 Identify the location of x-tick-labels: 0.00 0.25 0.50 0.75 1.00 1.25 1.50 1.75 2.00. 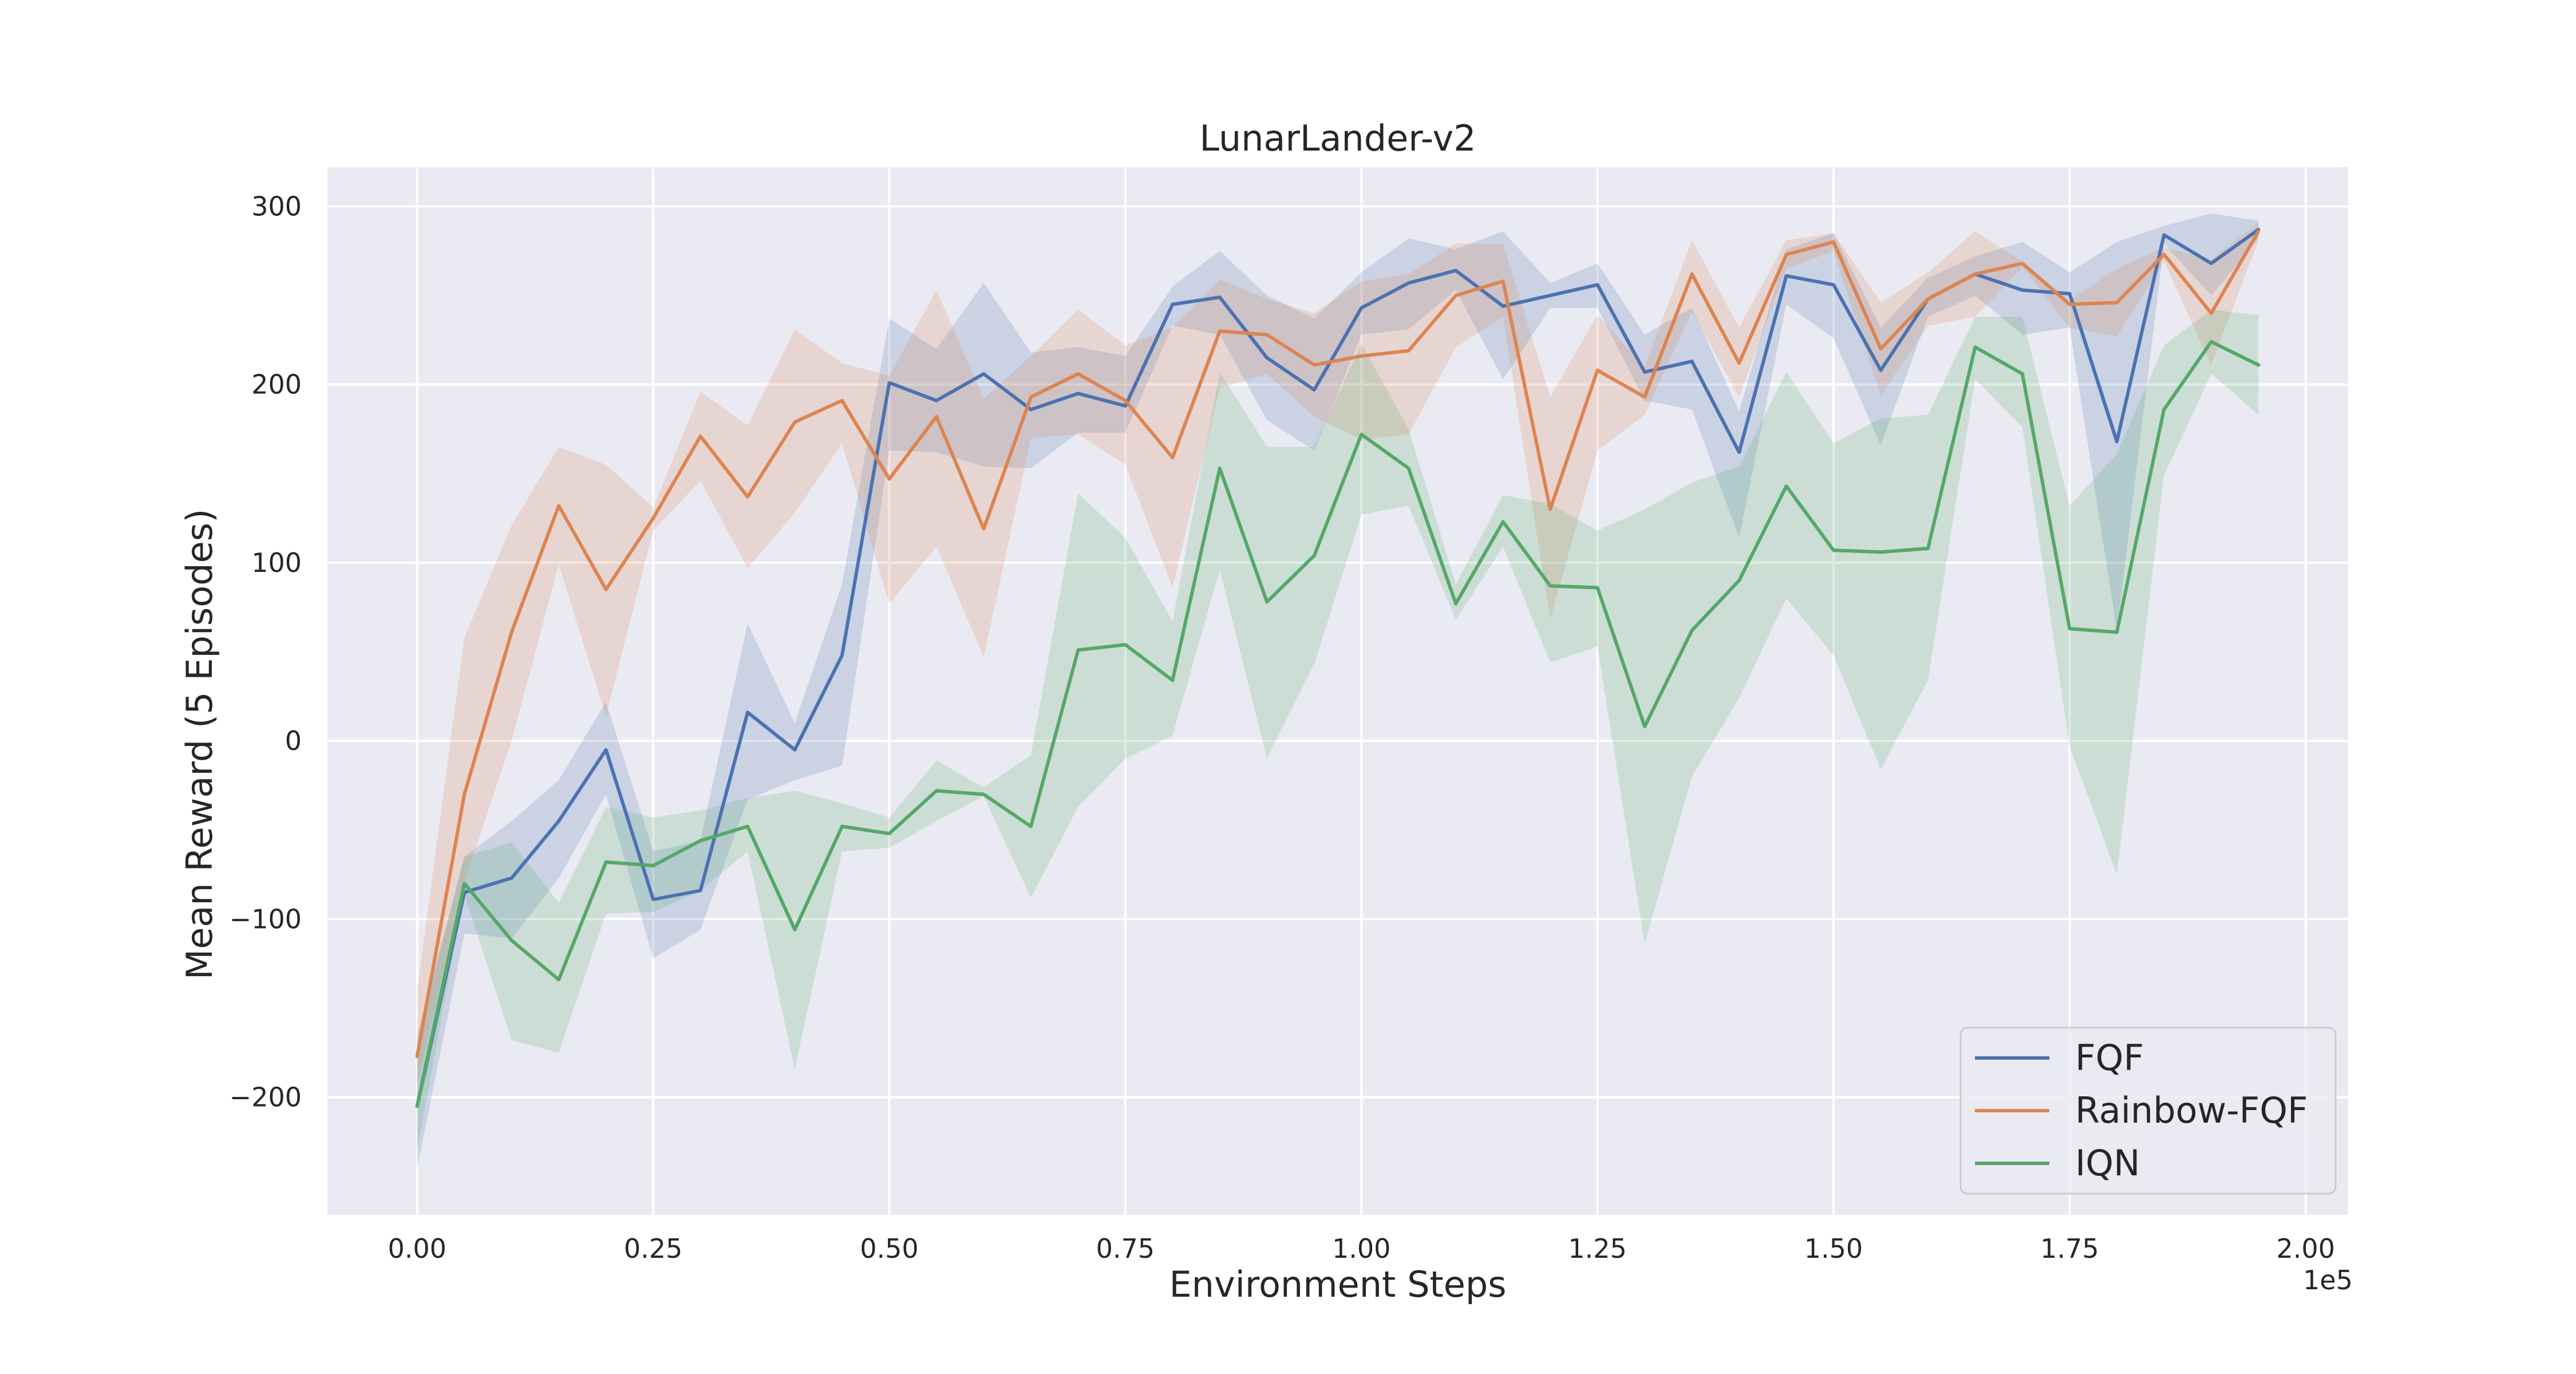
(1361, 1248).